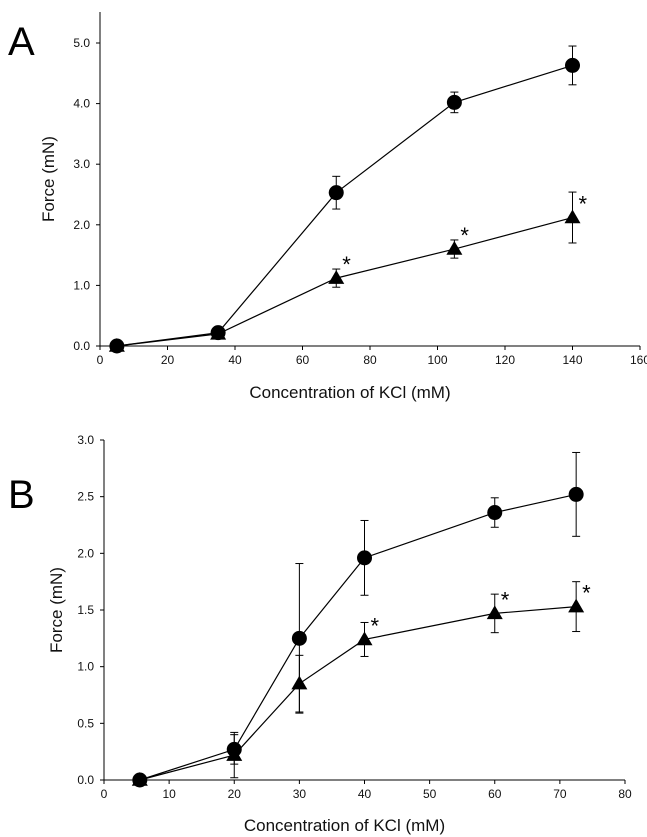 This screenshot has height=837, width=647. What do you see at coordinates (505, 360) in the screenshot?
I see `x-tick-label: 120` at bounding box center [505, 360].